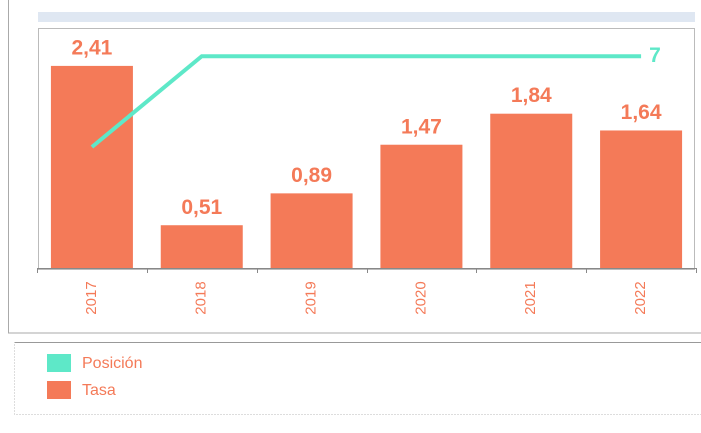 This screenshot has height=433, width=701. What do you see at coordinates (311, 175) in the screenshot?
I see `bar-value-label: 0,89` at bounding box center [311, 175].